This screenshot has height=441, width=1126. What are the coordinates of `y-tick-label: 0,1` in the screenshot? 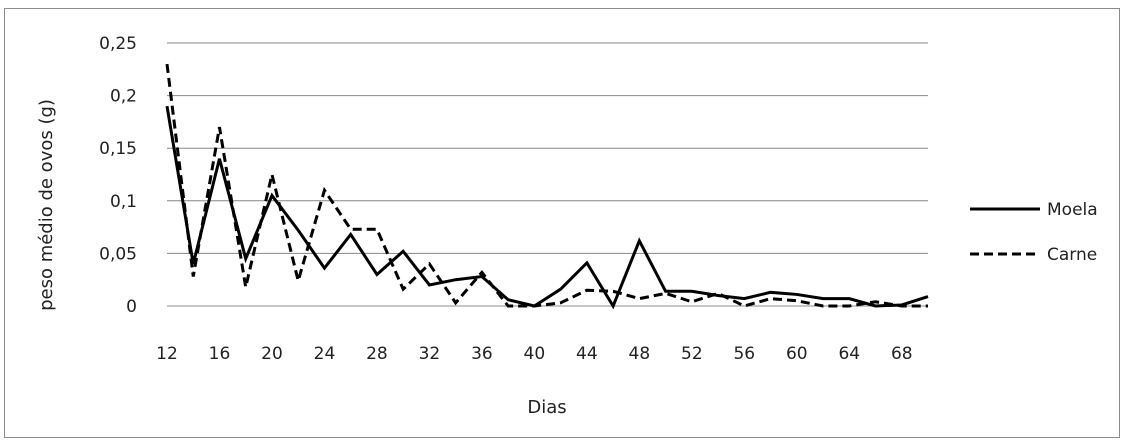 It's located at (123, 202).